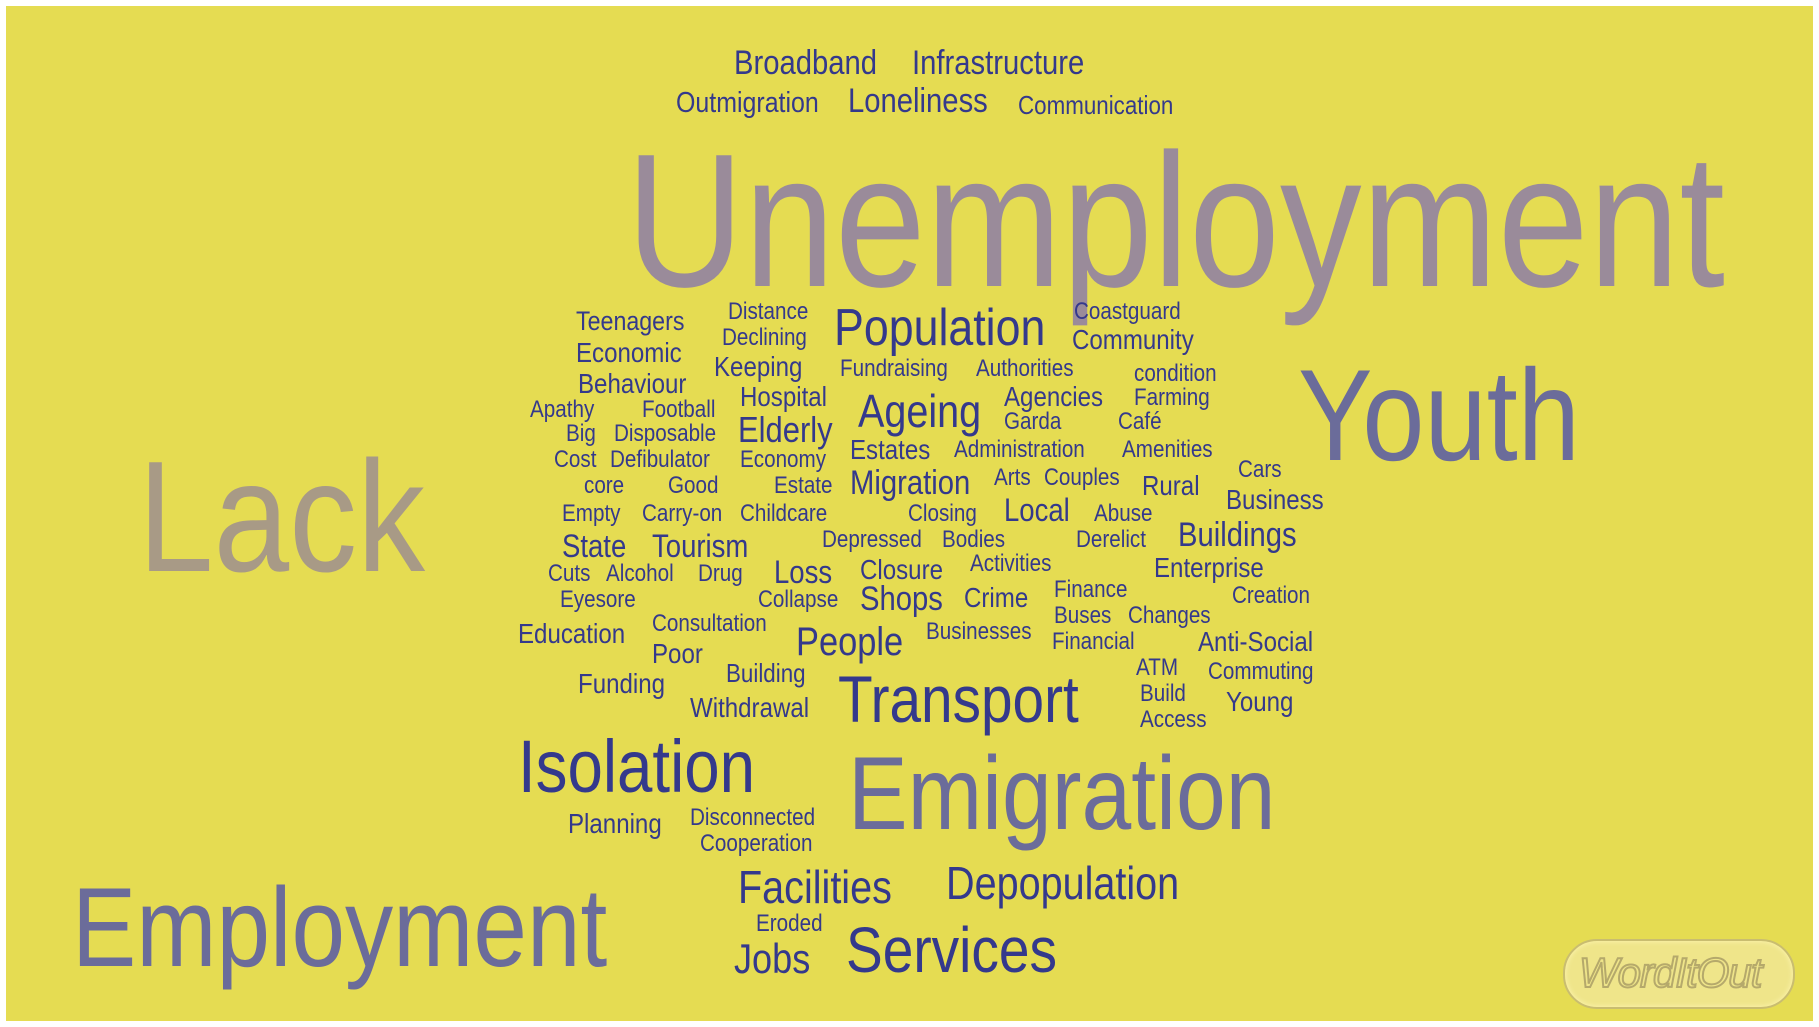  What do you see at coordinates (783, 459) in the screenshot?
I see `cloud-word: Economy` at bounding box center [783, 459].